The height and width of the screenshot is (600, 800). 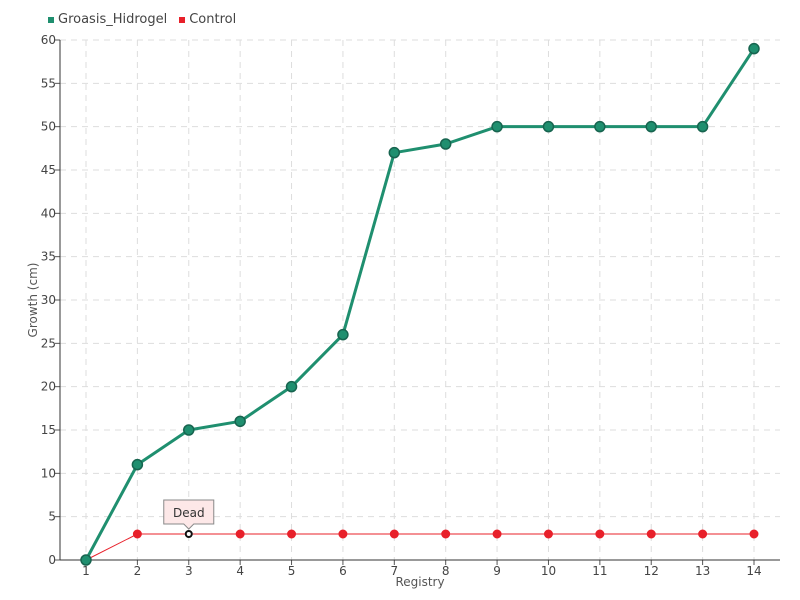 I want to click on chart-legend: Groasis_Hidrogel Control, so click(x=142, y=19).